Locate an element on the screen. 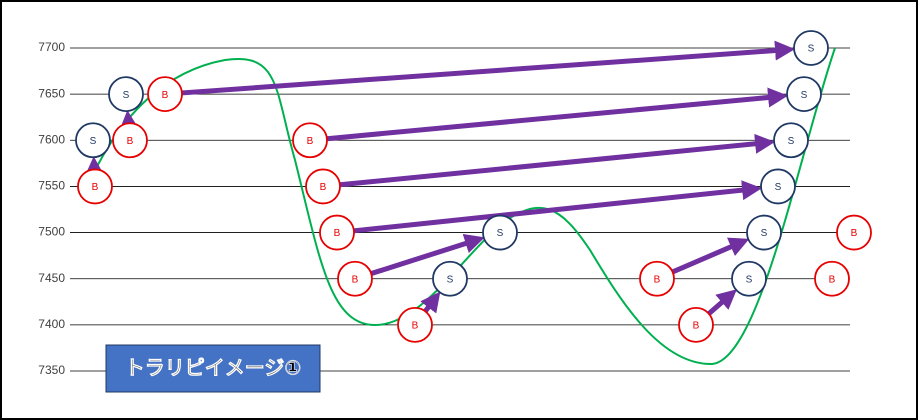  y-tick-label: 7600 is located at coordinates (51, 139).